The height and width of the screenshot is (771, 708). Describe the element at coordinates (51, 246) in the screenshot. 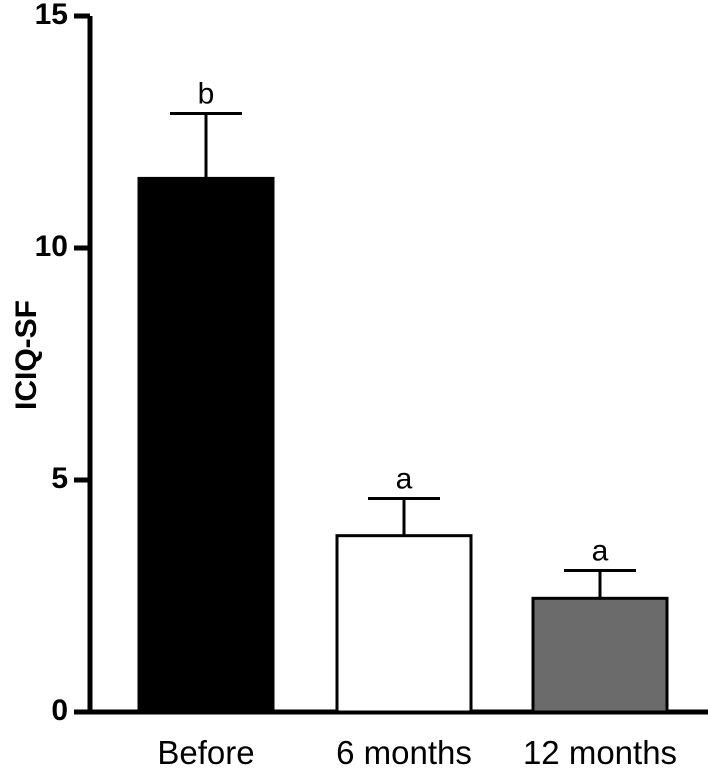

I see `y-tick-label: 10` at that location.